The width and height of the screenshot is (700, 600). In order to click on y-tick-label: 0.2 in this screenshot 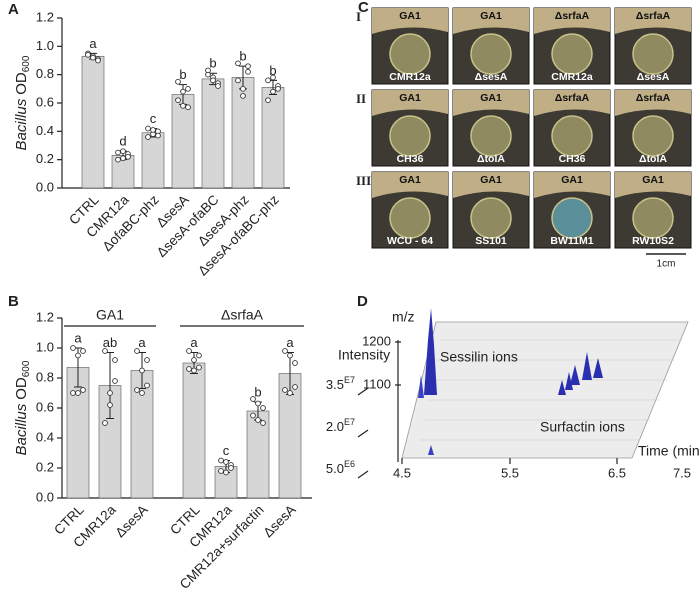, I will do `click(45, 158)`.